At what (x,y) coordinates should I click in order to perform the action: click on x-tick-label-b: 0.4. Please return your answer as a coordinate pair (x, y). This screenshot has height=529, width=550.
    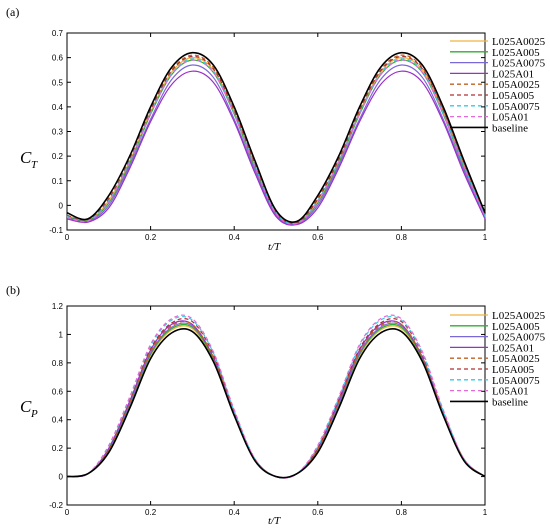
    Looking at the image, I should click on (235, 512).